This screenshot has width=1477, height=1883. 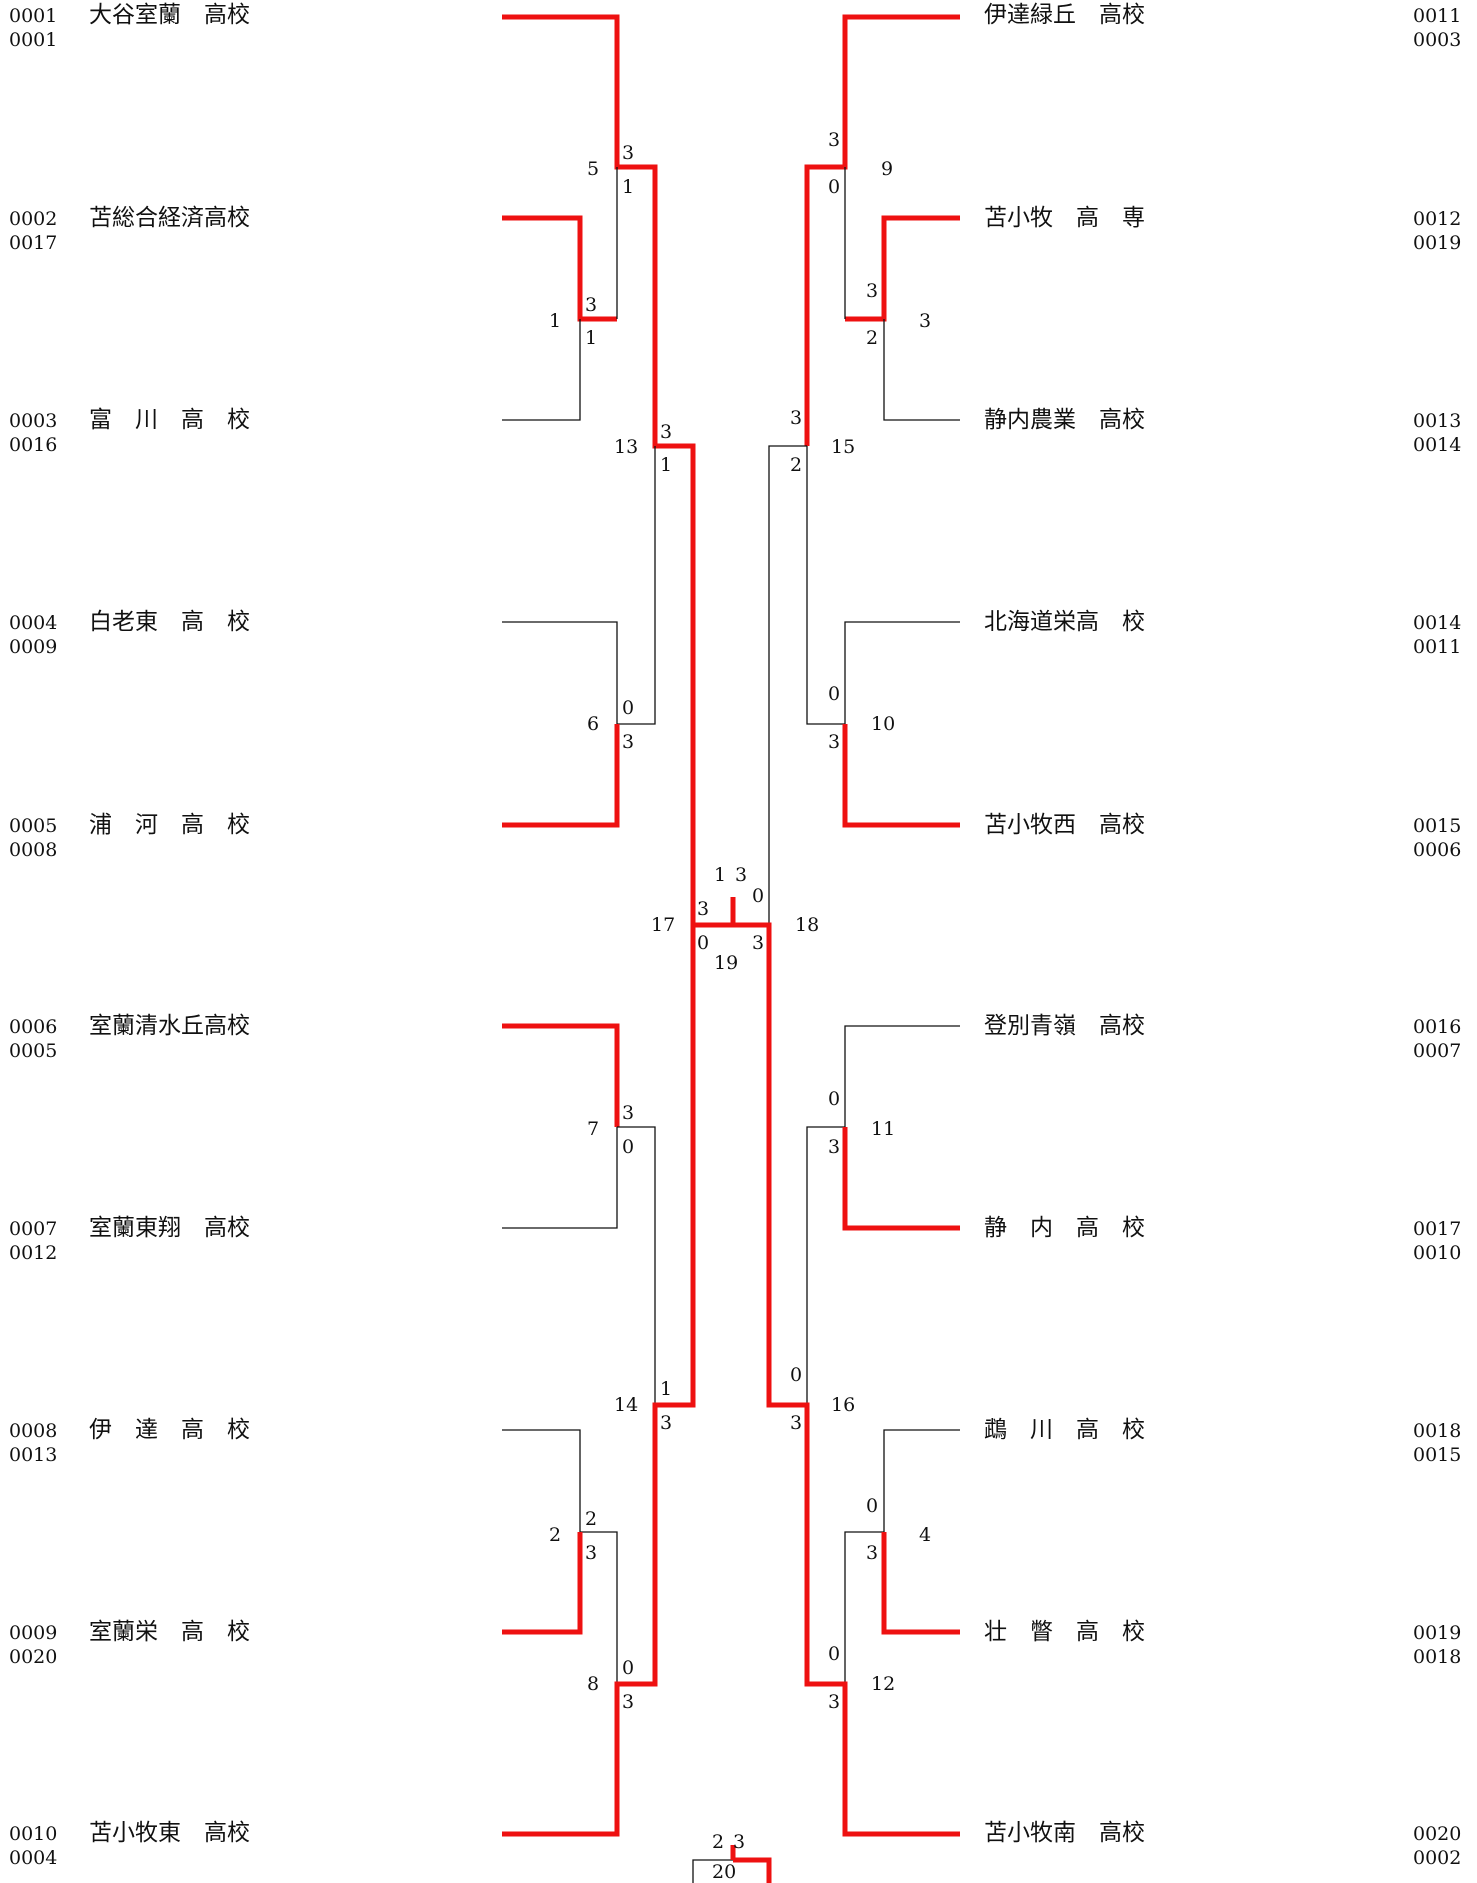 What do you see at coordinates (169, 622) in the screenshot?
I see `left-team-name: 白老東 高 校` at bounding box center [169, 622].